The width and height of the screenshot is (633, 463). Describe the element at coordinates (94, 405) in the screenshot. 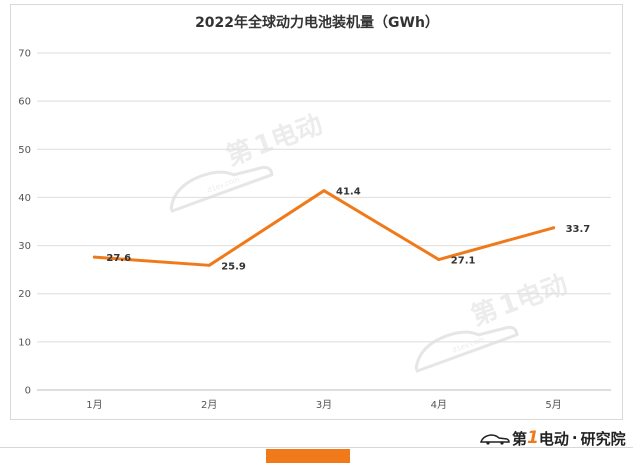

I see `x-tick-label: 1月` at that location.